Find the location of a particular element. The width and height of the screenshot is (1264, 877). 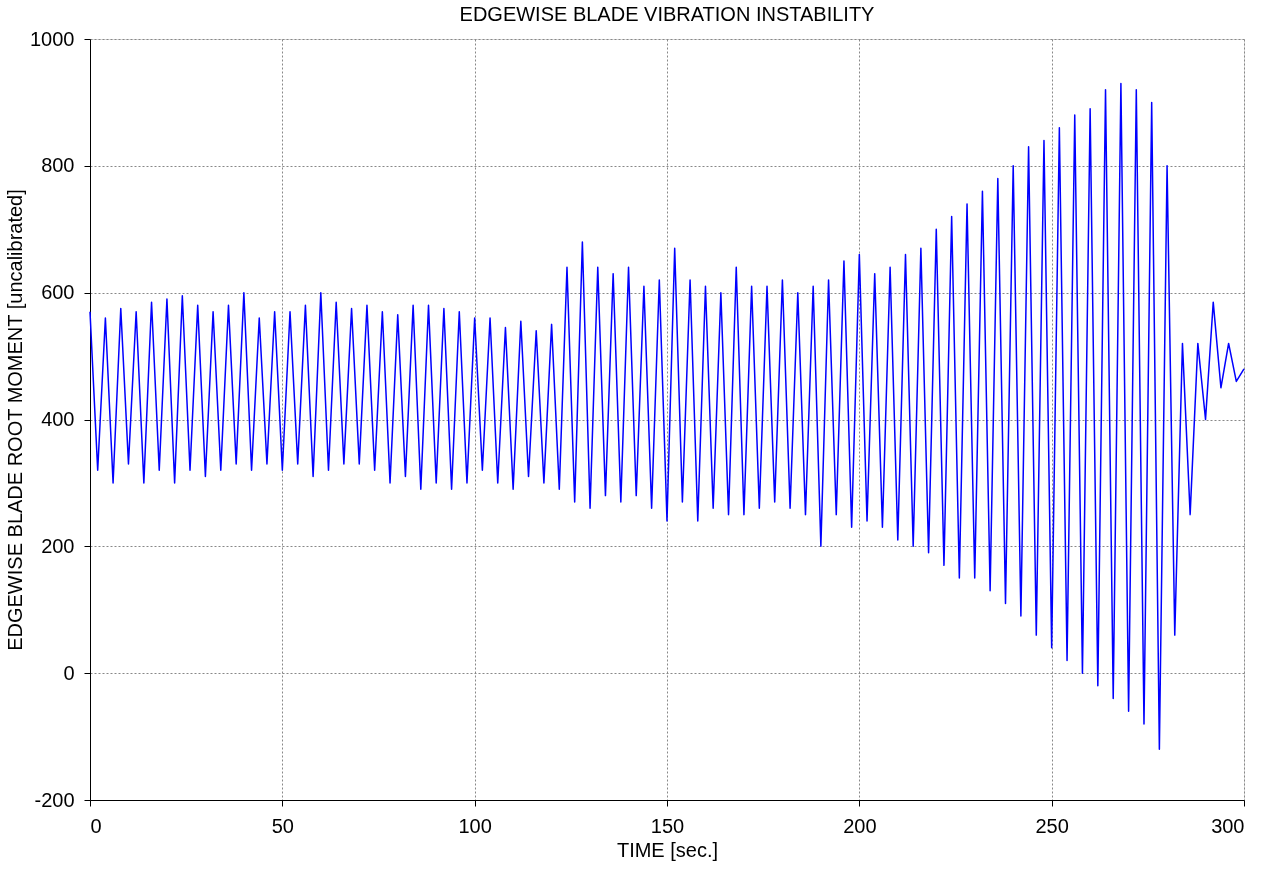

x-tick-label: 150 is located at coordinates (667, 825).